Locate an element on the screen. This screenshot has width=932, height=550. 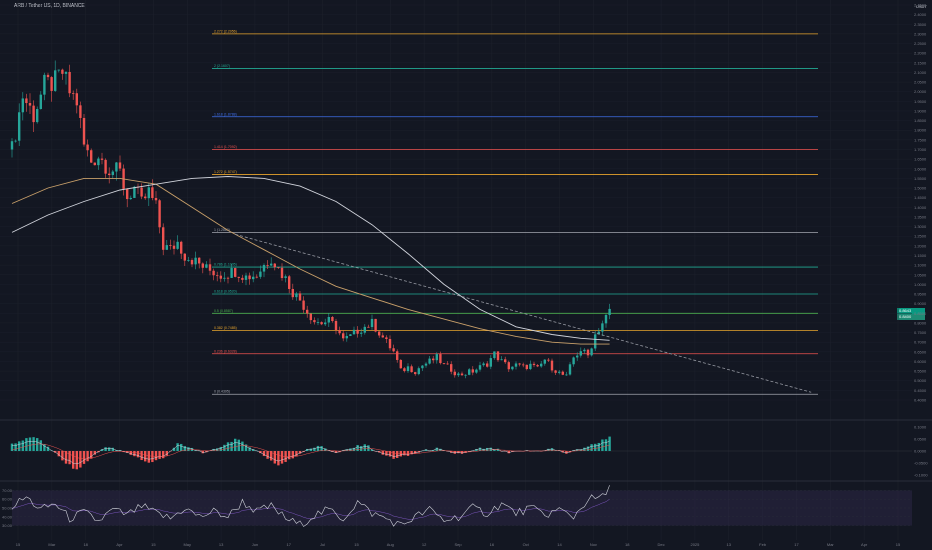
currency-label: USDT is located at coordinates (921, 6).